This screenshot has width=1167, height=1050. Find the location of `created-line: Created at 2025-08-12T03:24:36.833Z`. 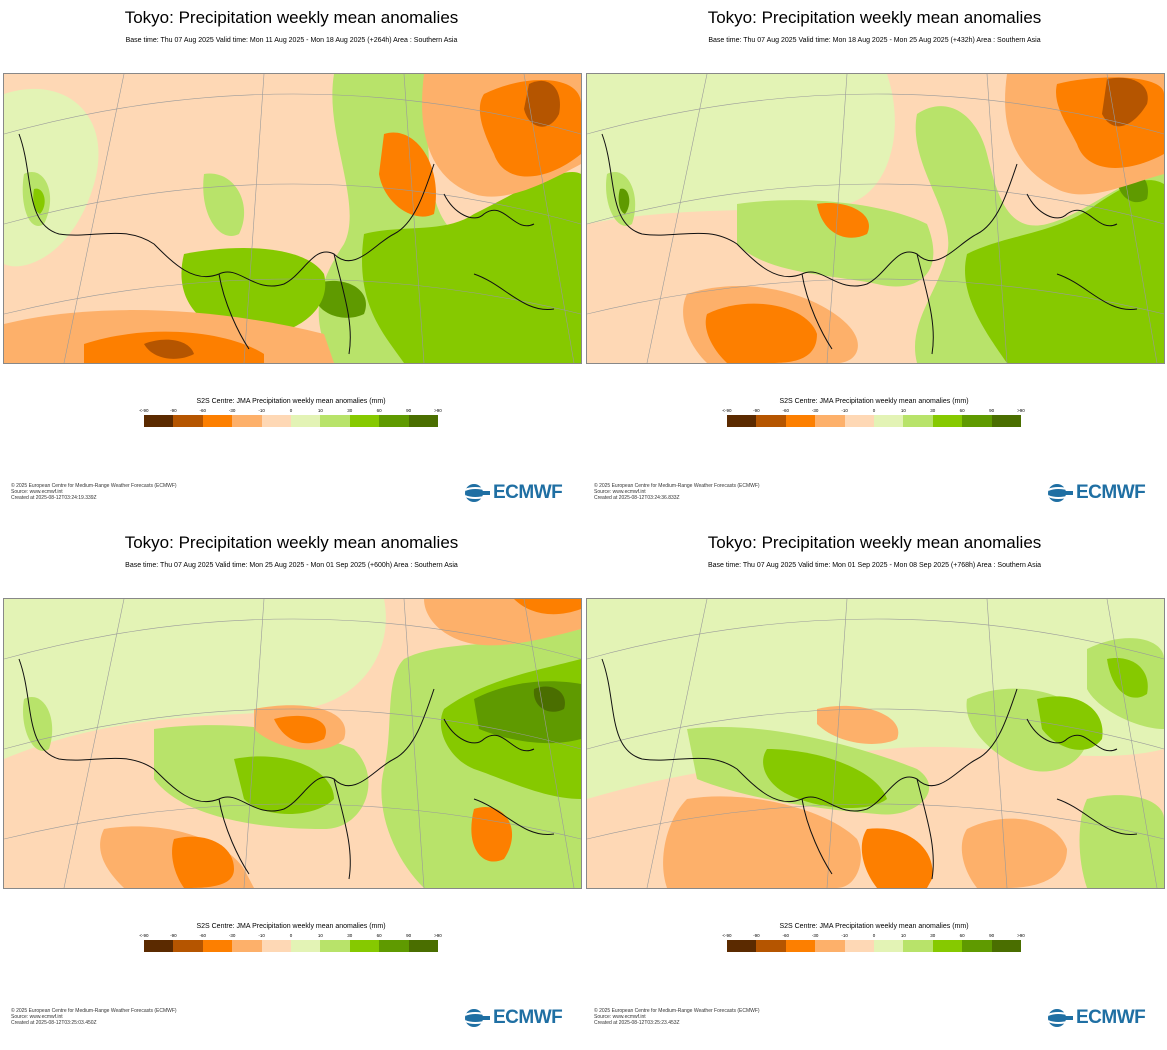

created-line: Created at 2025-08-12T03:24:36.833Z is located at coordinates (637, 498).